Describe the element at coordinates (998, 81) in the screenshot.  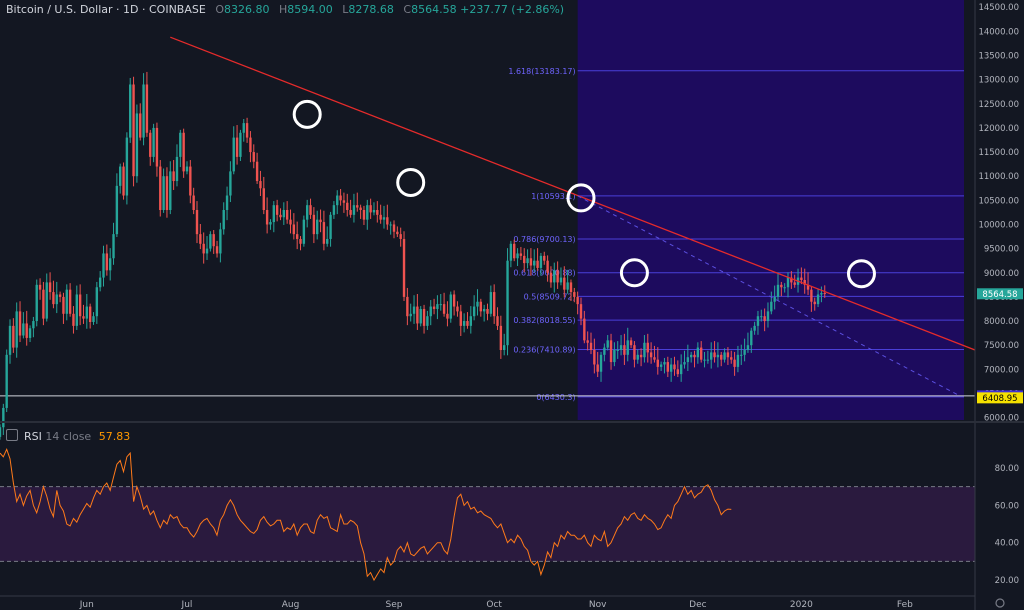
I see `price-tick-label: 13000.00` at that location.